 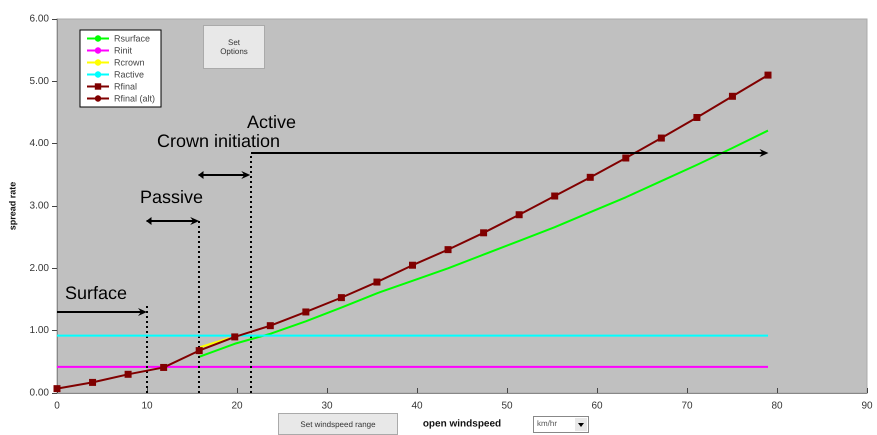 What do you see at coordinates (96, 293) in the screenshot?
I see `annotation: Surface` at bounding box center [96, 293].